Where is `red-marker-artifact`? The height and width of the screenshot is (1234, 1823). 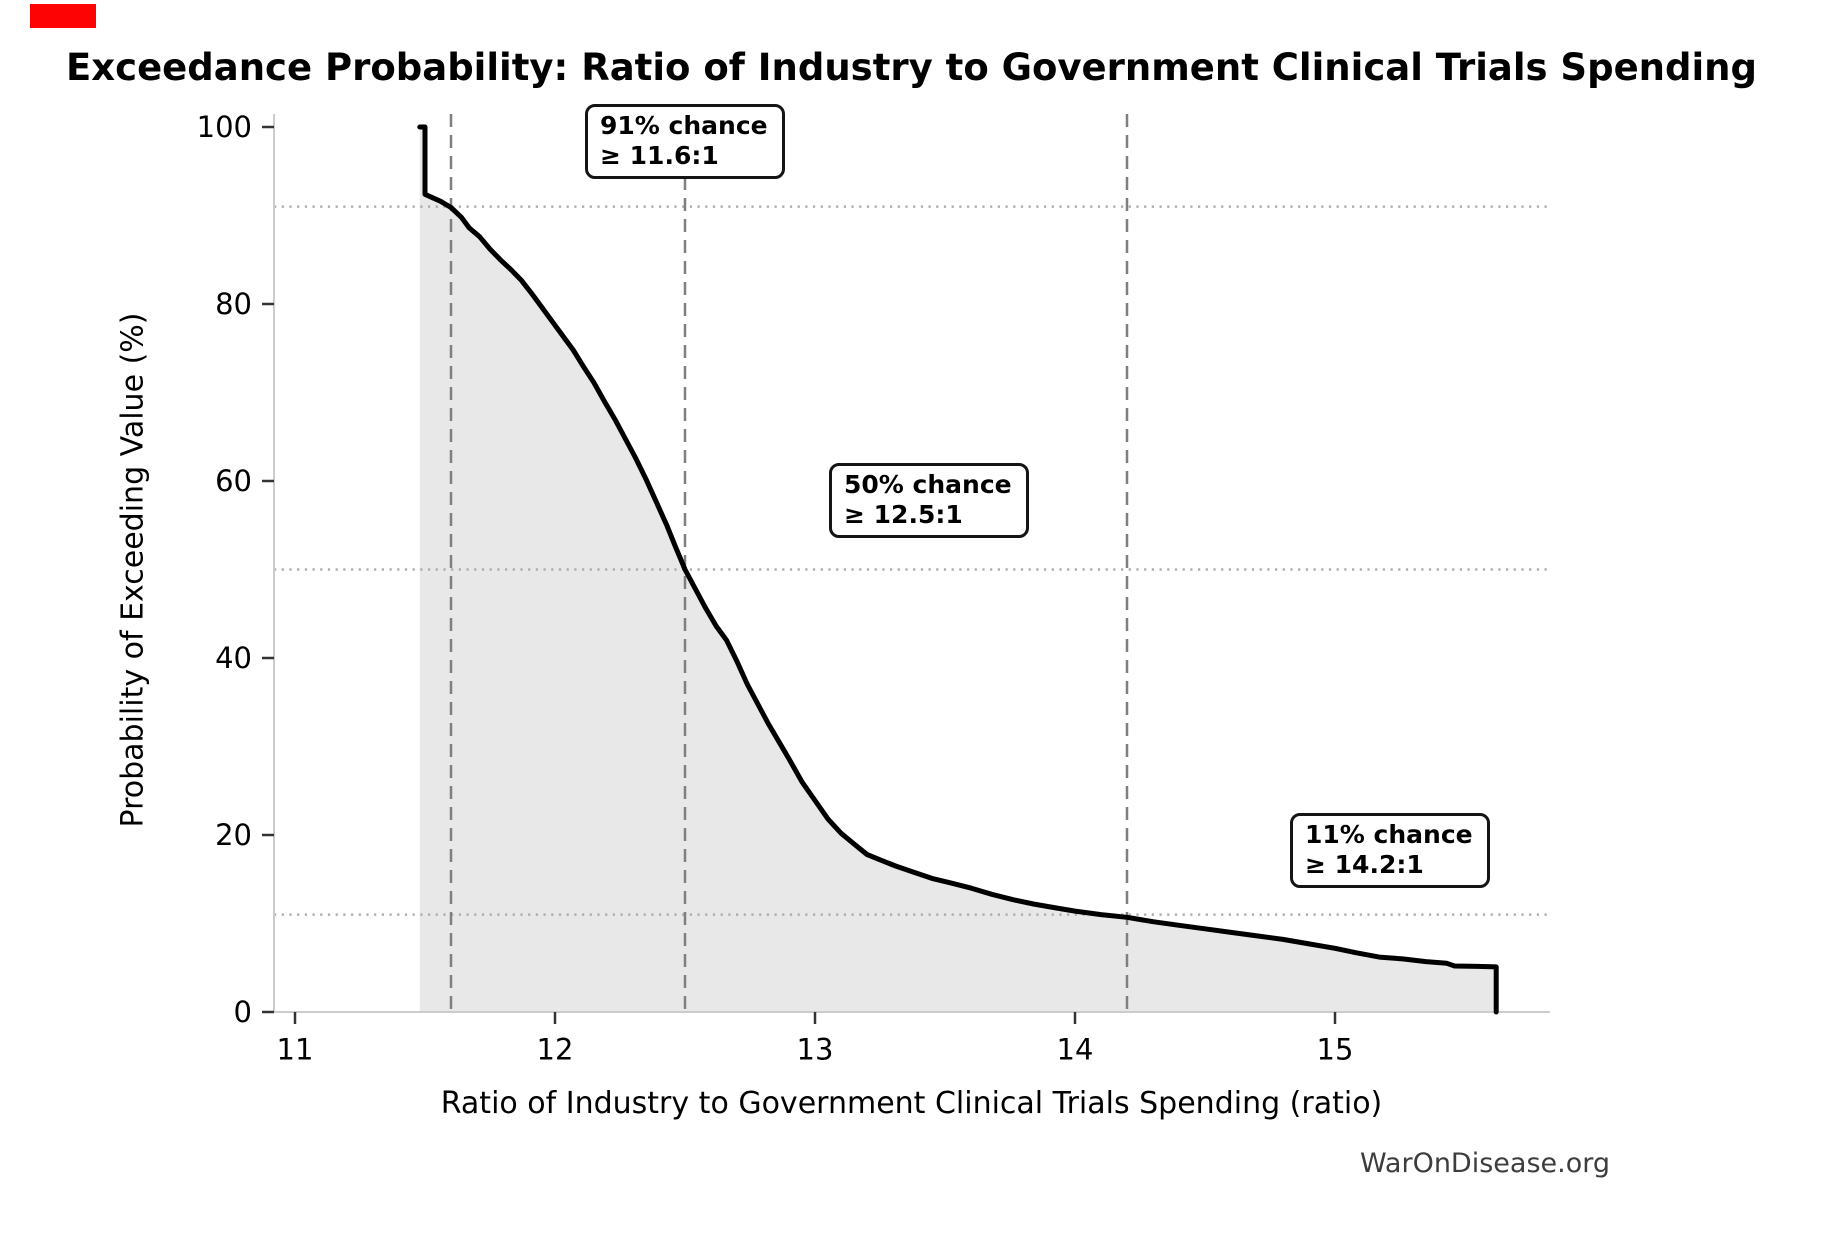 red-marker-artifact is located at coordinates (63, 16).